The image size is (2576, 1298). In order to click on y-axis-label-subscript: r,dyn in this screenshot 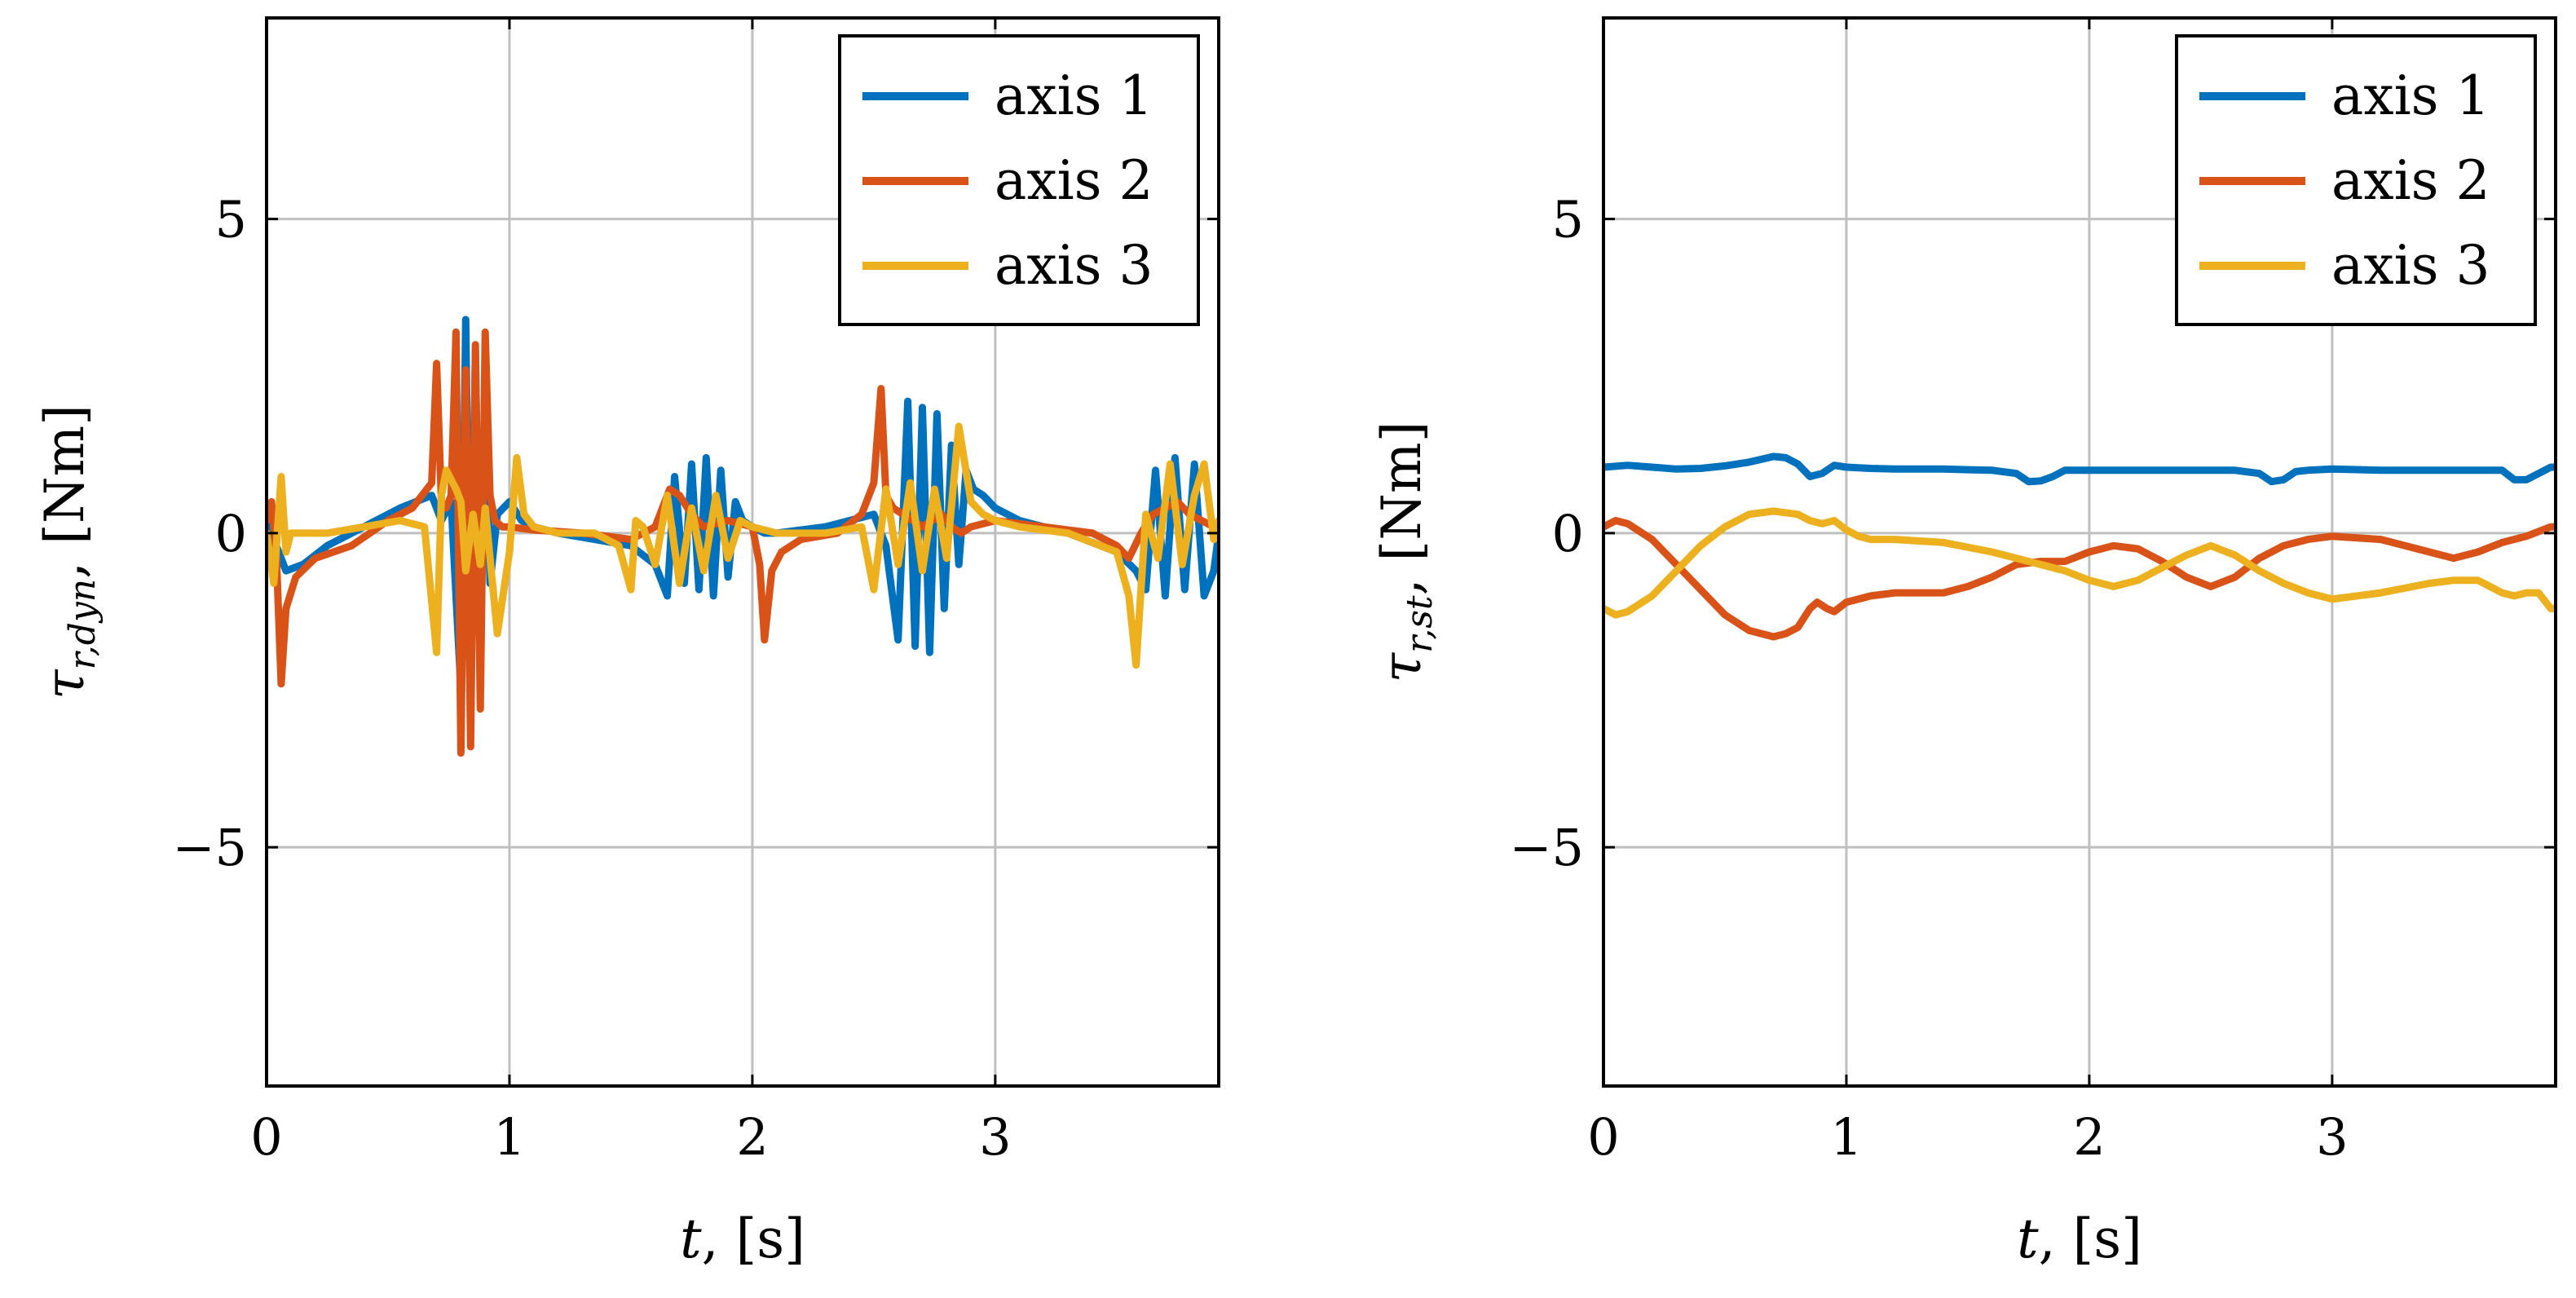, I will do `click(83, 624)`.